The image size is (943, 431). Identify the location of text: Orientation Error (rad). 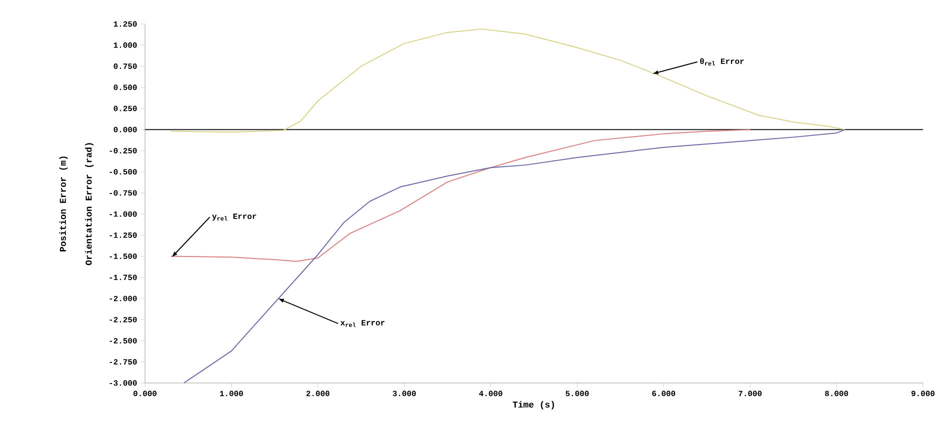
(89, 204).